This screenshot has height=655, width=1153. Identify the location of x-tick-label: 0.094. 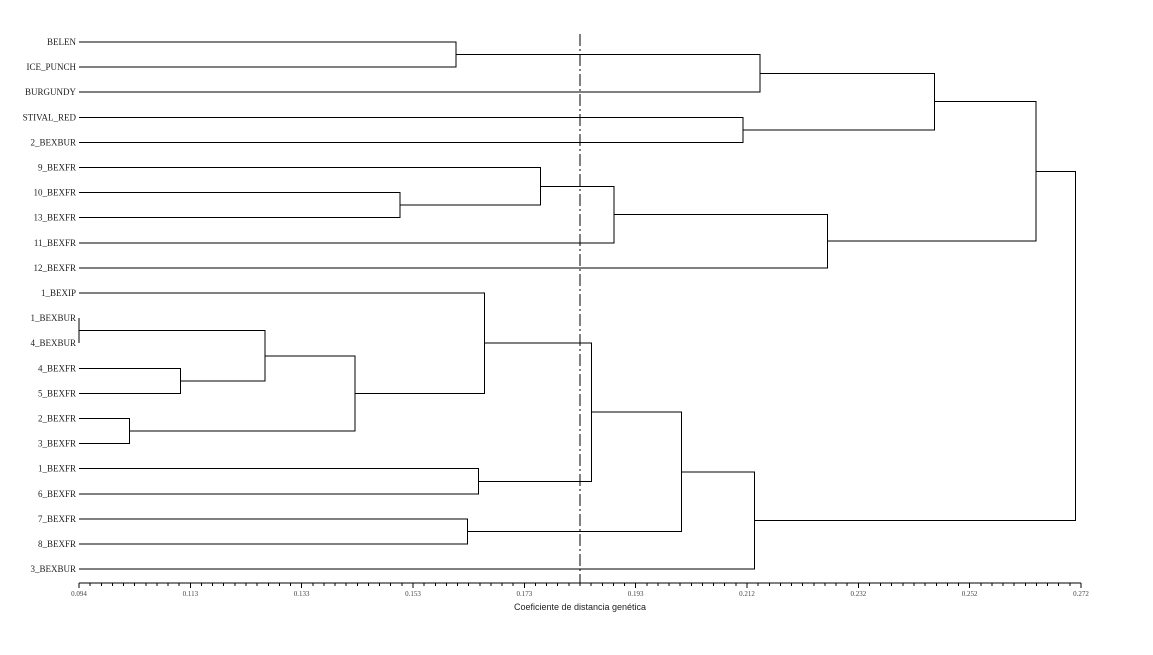
(79, 594).